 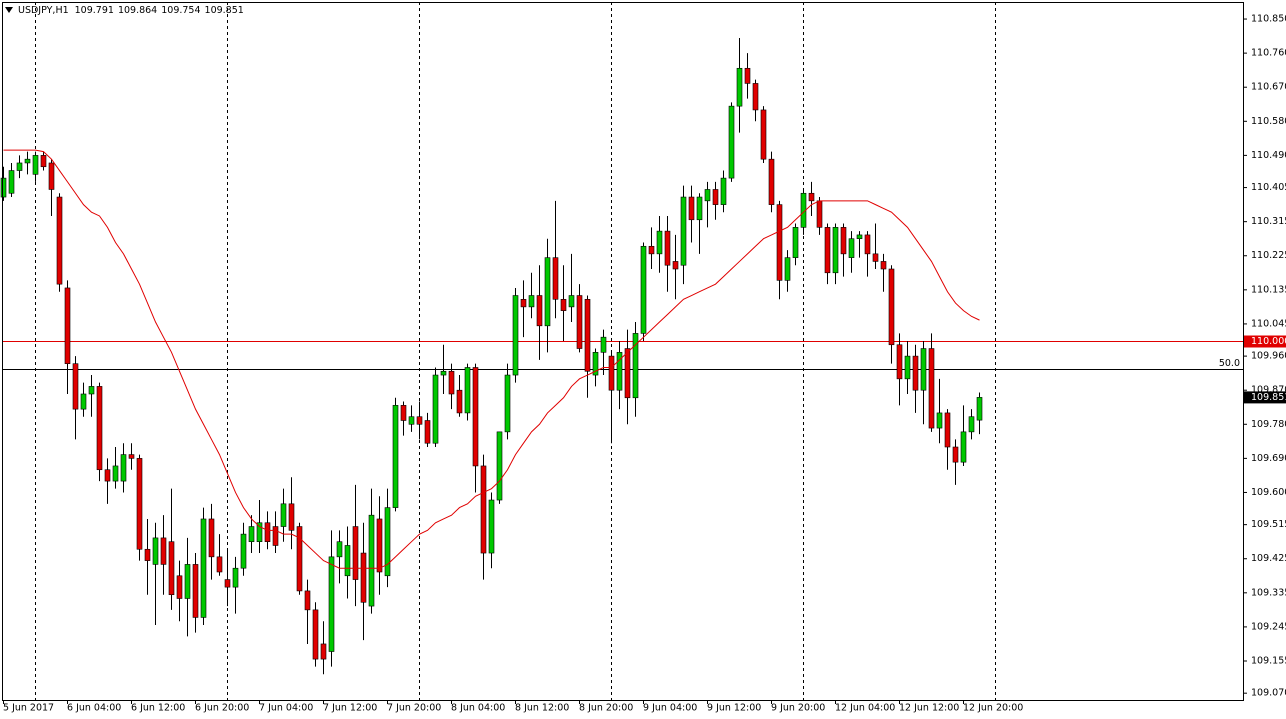 I want to click on y-tick-label: 110.315, so click(x=1268, y=221).